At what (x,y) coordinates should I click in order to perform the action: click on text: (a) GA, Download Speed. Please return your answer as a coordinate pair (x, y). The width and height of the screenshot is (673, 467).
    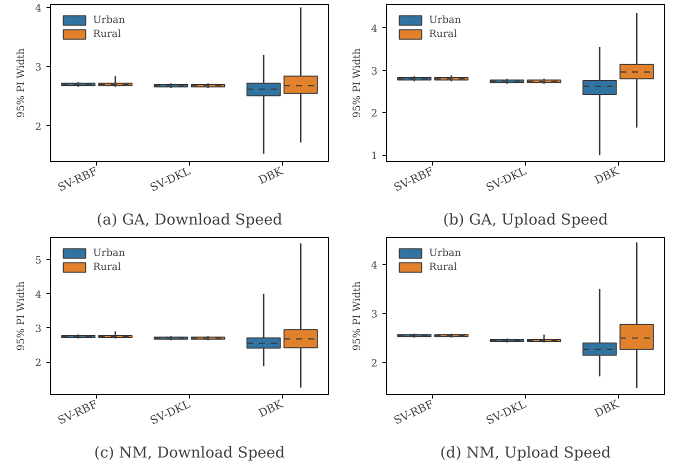
    Looking at the image, I should click on (189, 219).